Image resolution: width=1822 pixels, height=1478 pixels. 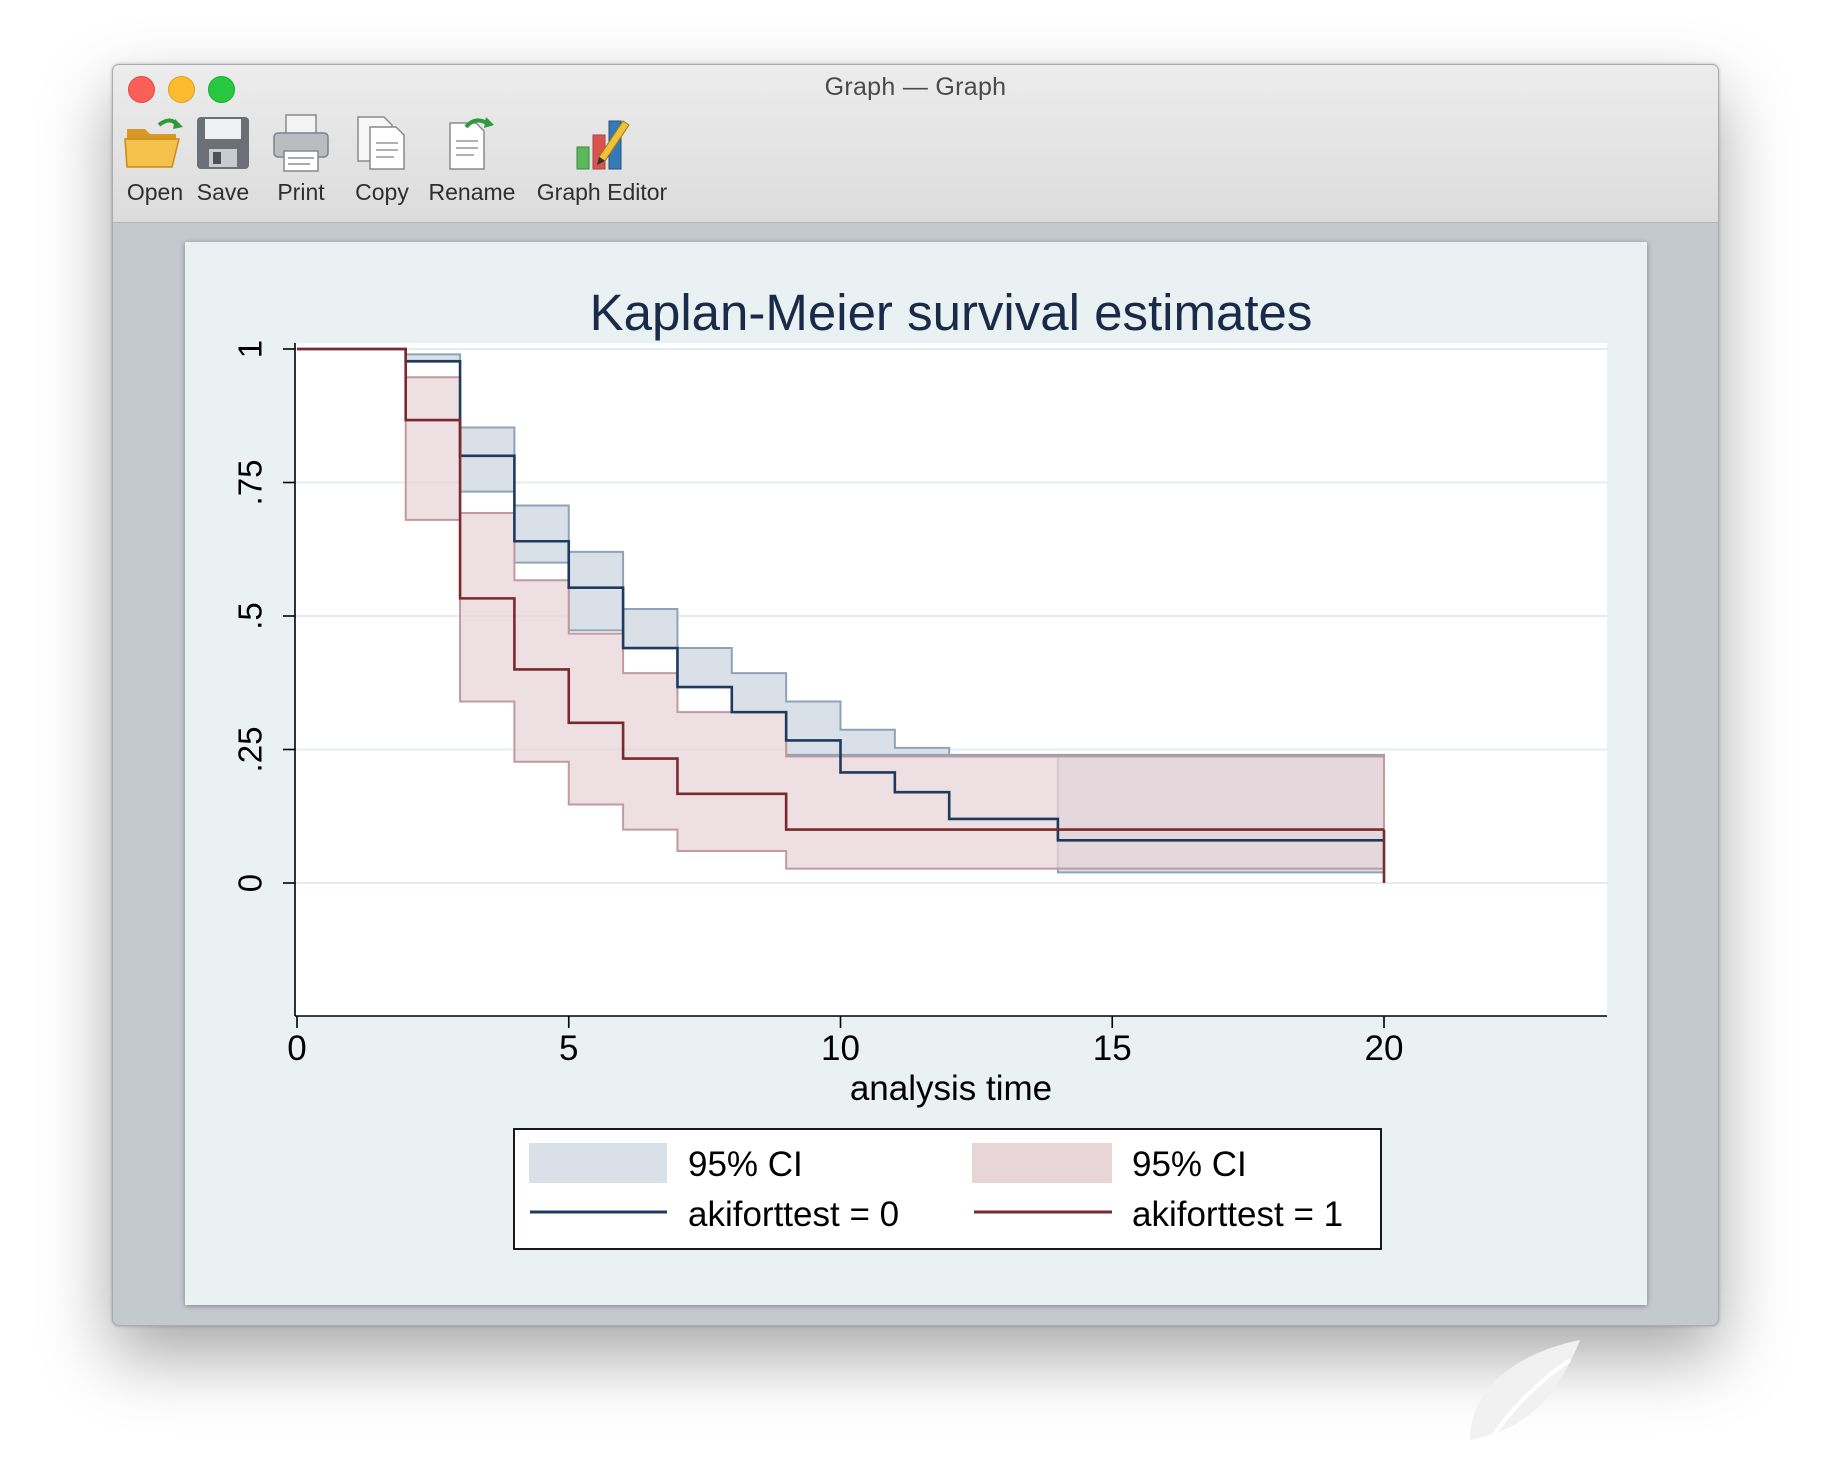 I want to click on copy-label: Copy, so click(x=382, y=192).